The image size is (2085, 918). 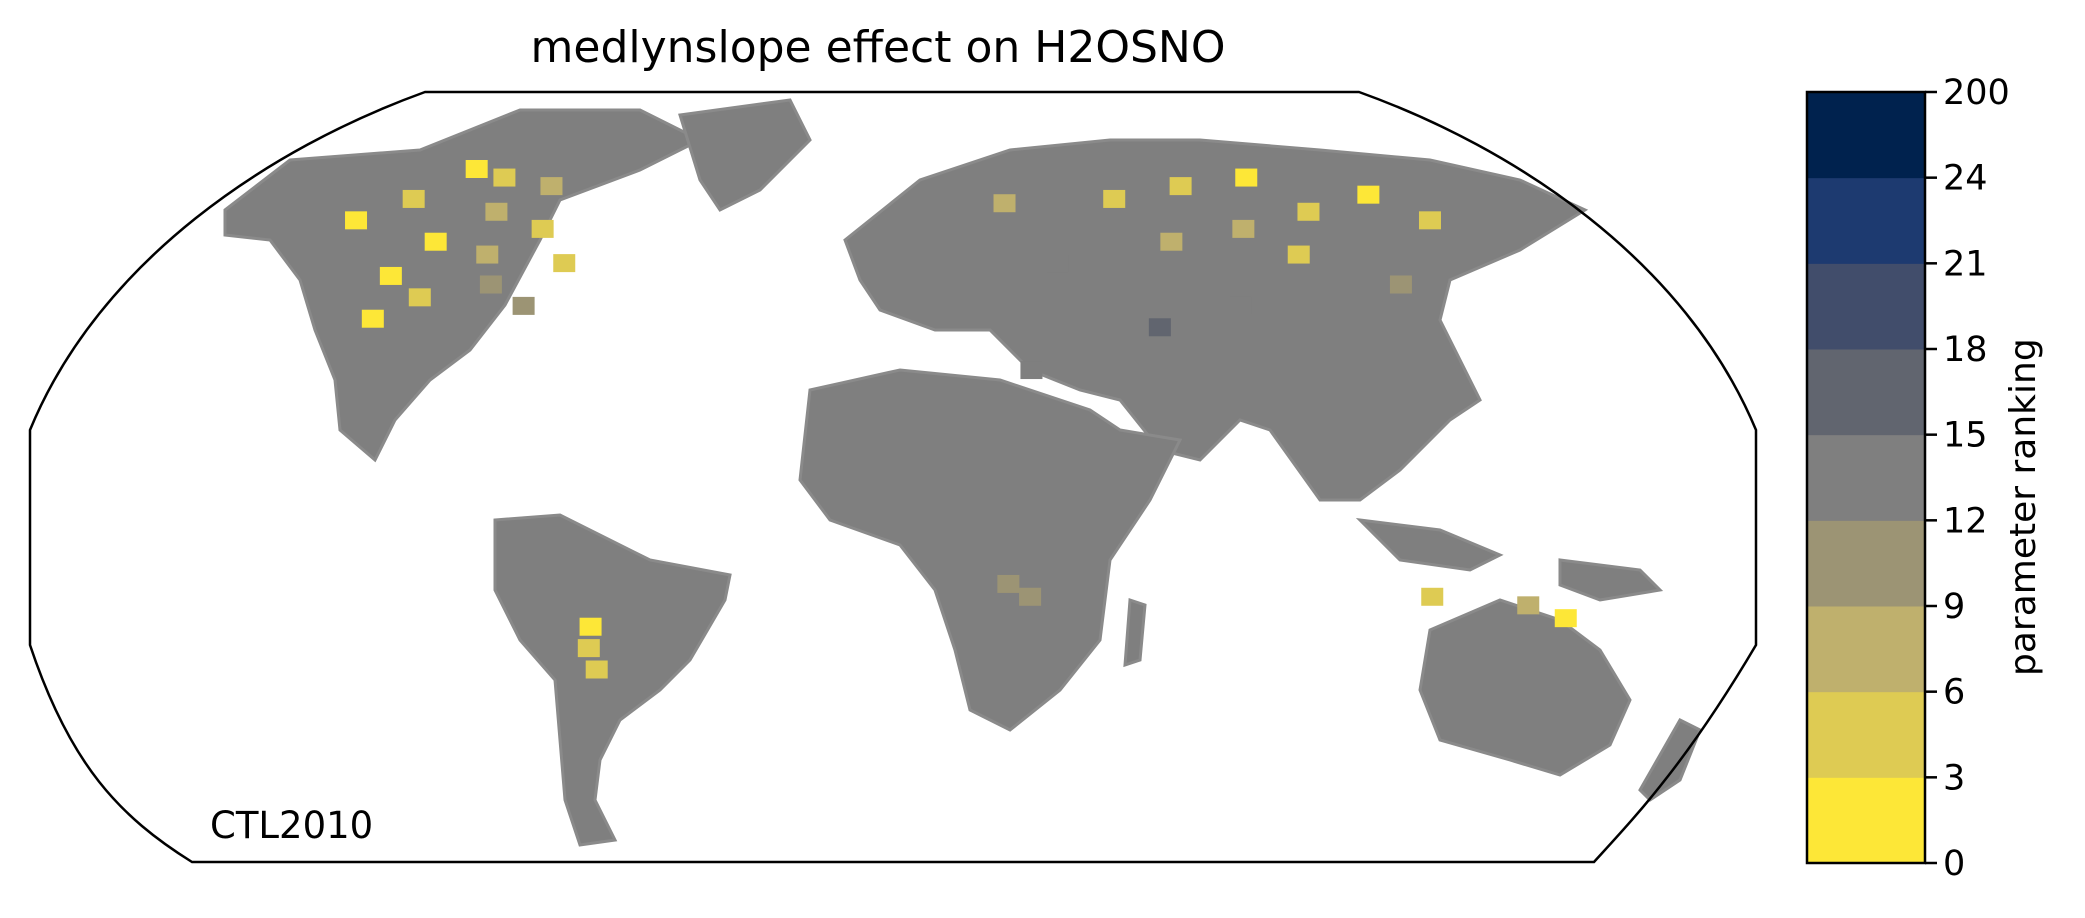 I want to click on colorbar-tick-label: 12, so click(x=1965, y=521).